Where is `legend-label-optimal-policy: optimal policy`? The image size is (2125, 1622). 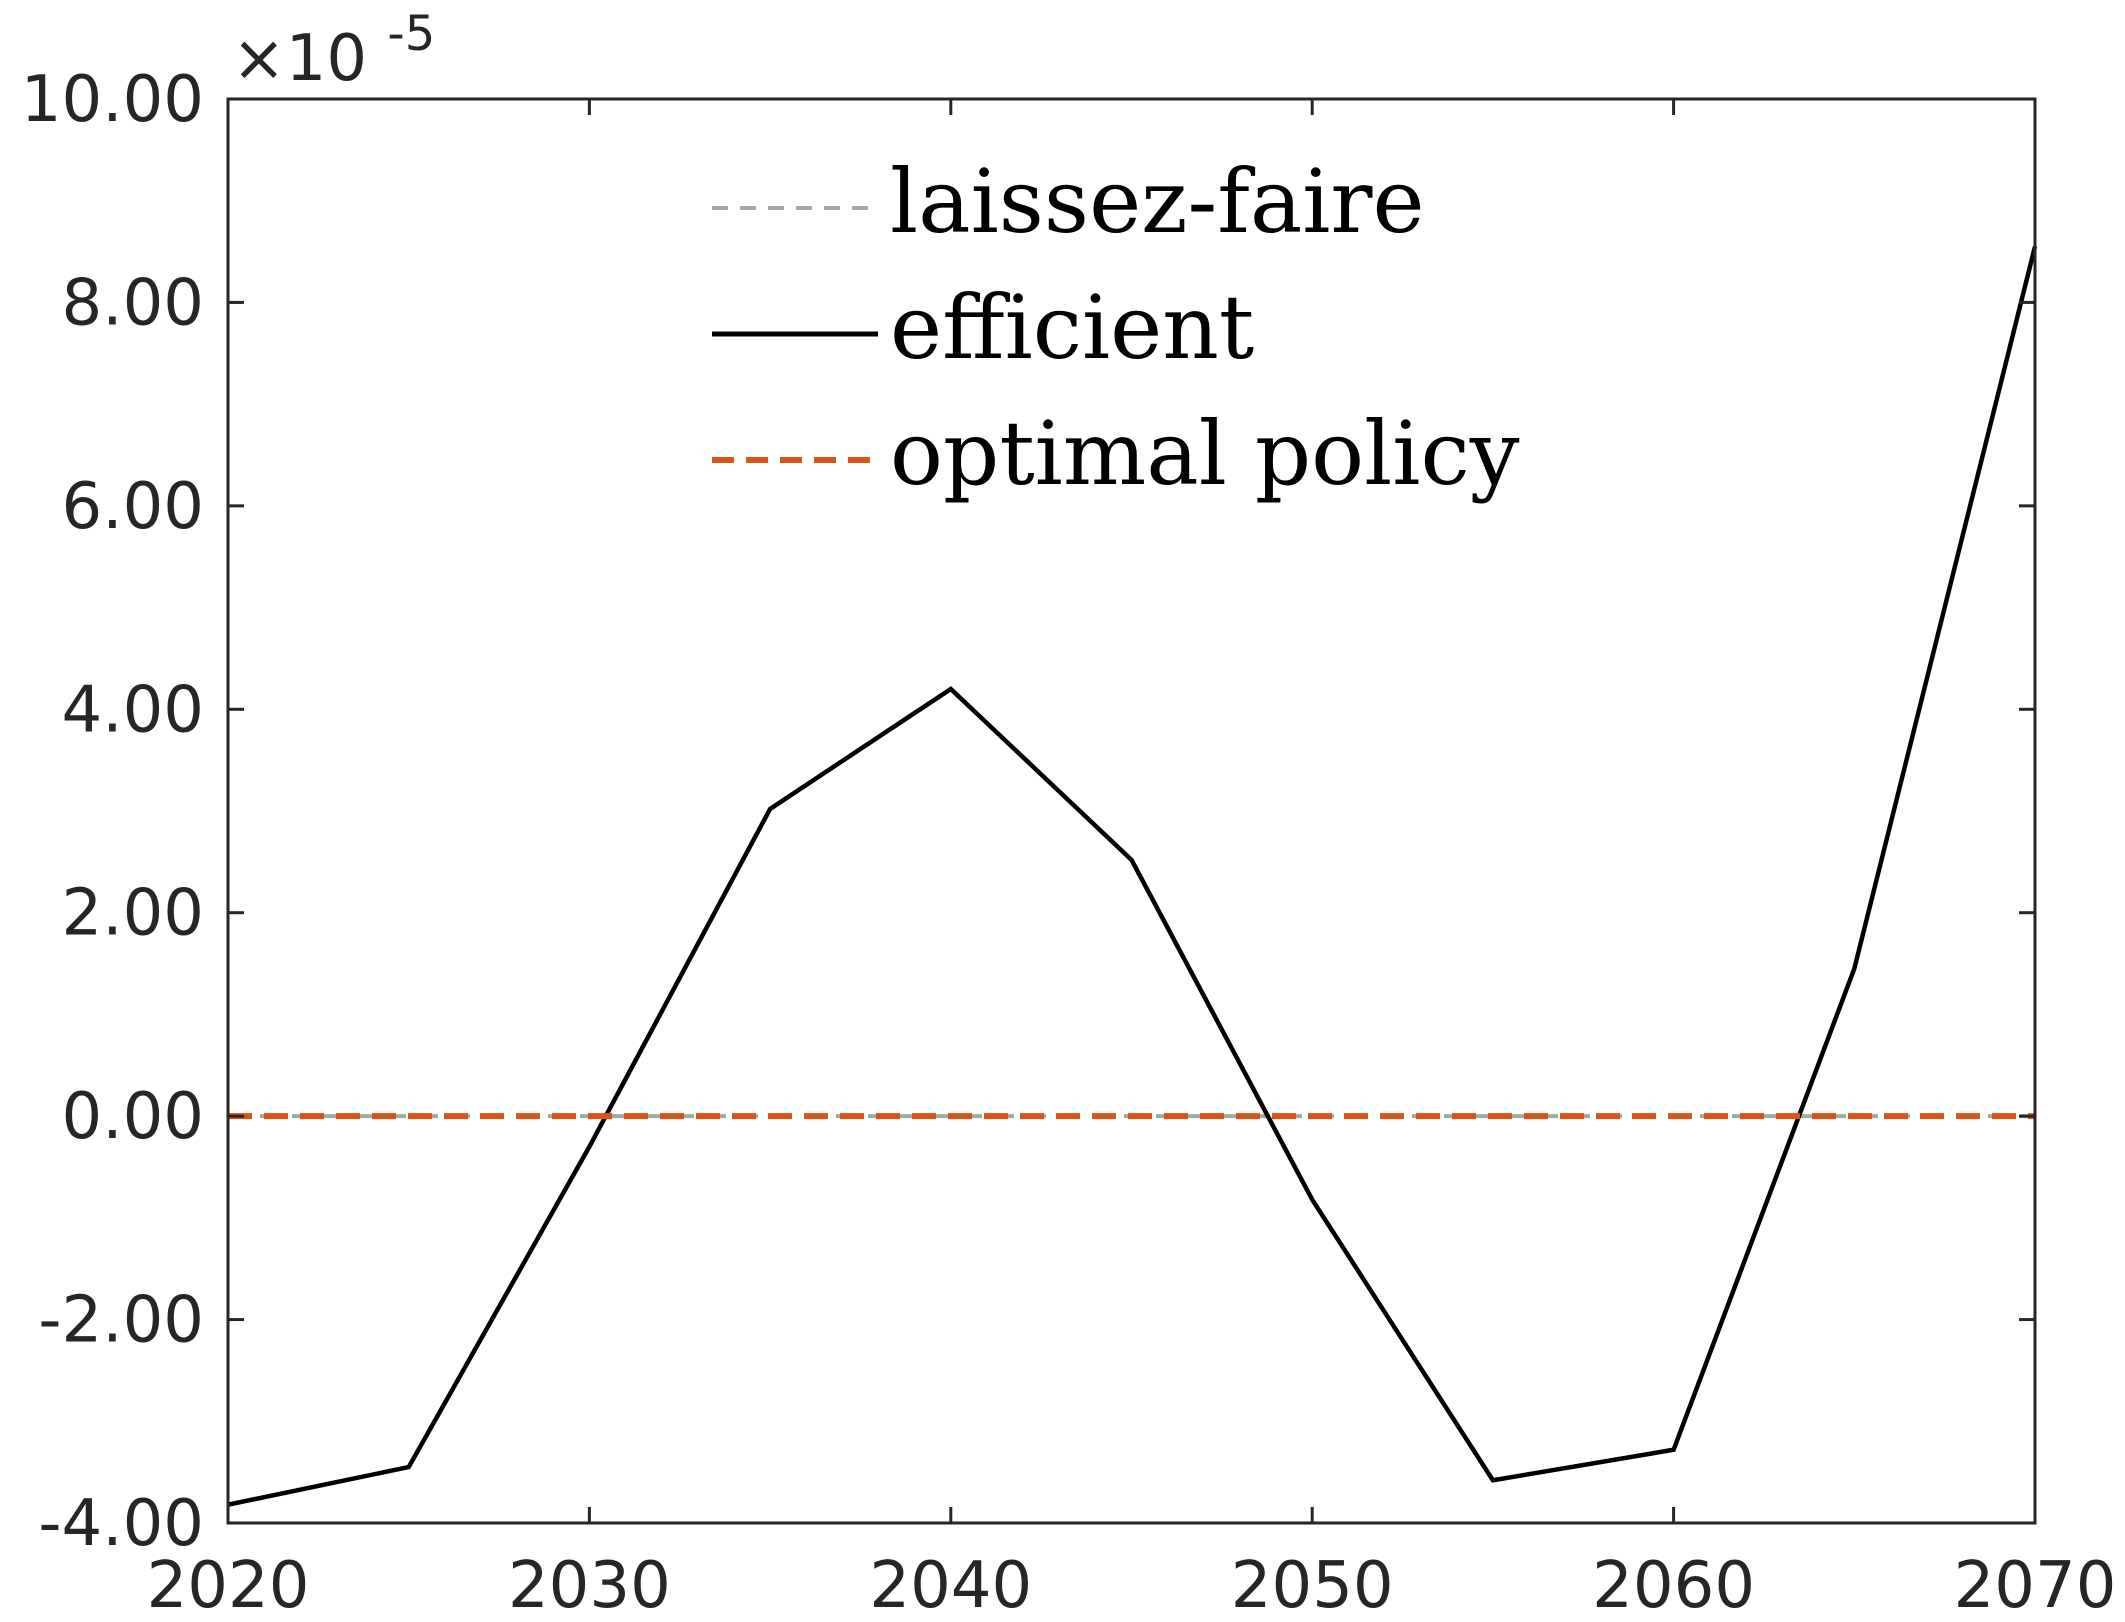
legend-label-optimal-policy: optimal policy is located at coordinates (1205, 453).